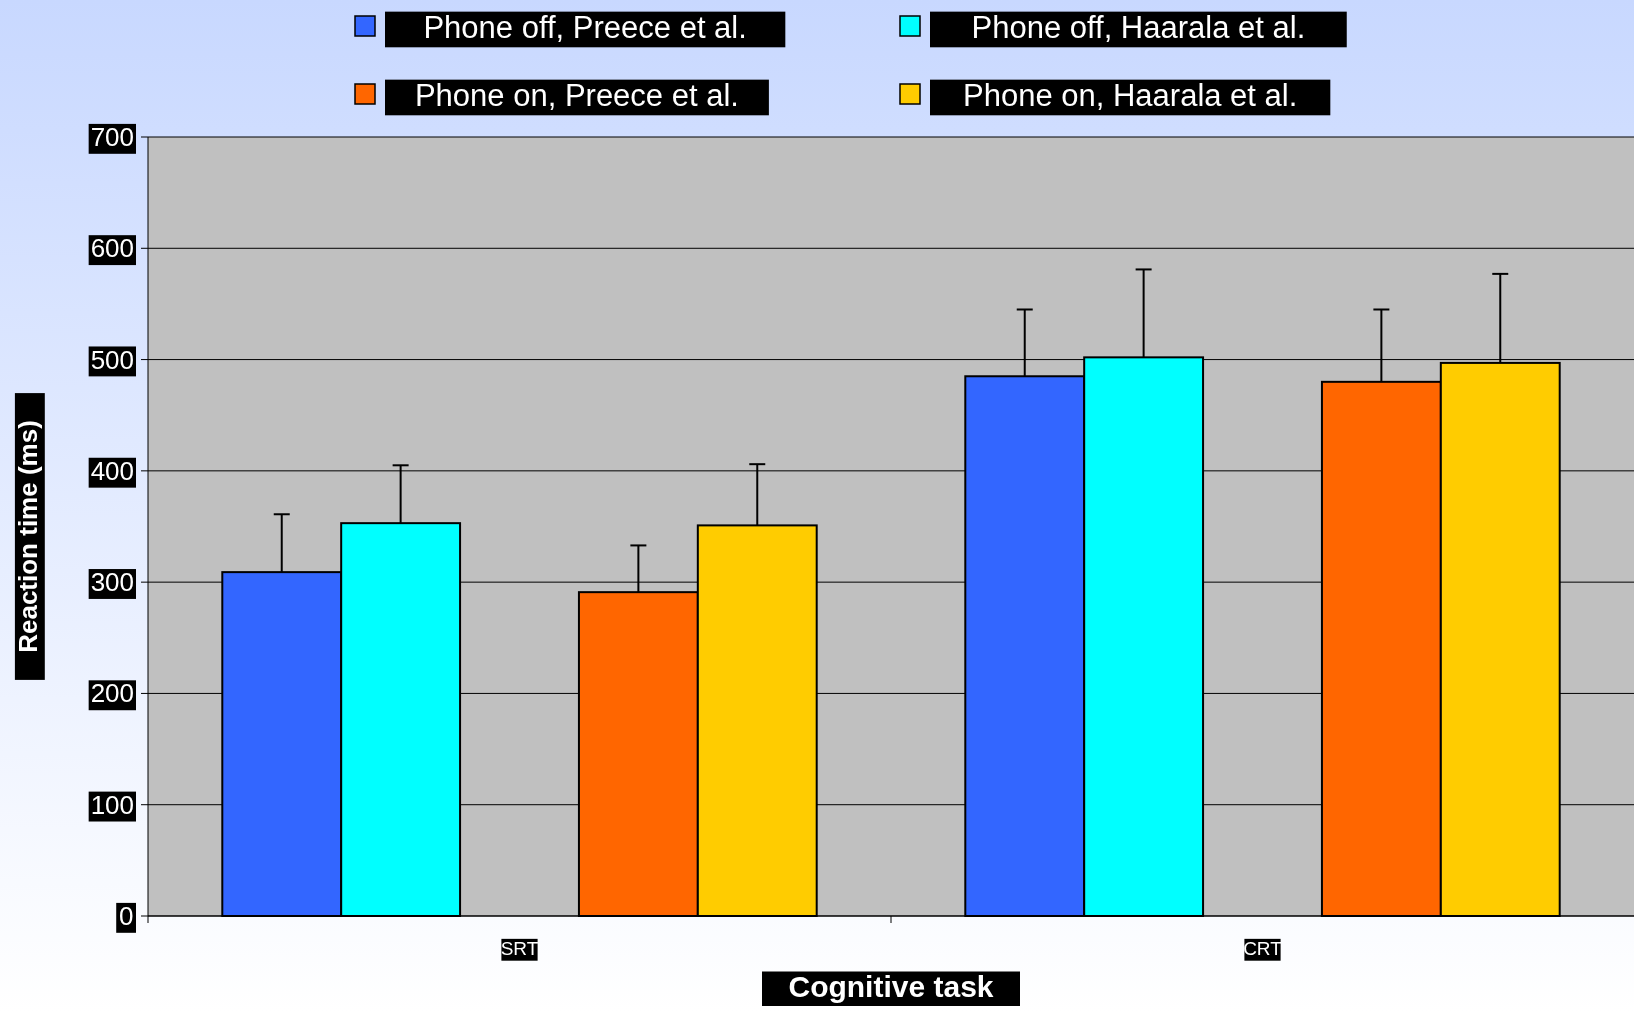 The height and width of the screenshot is (1012, 1634). Describe the element at coordinates (585, 27) in the screenshot. I see `legend-label: Phone off, Preece et al.` at that location.